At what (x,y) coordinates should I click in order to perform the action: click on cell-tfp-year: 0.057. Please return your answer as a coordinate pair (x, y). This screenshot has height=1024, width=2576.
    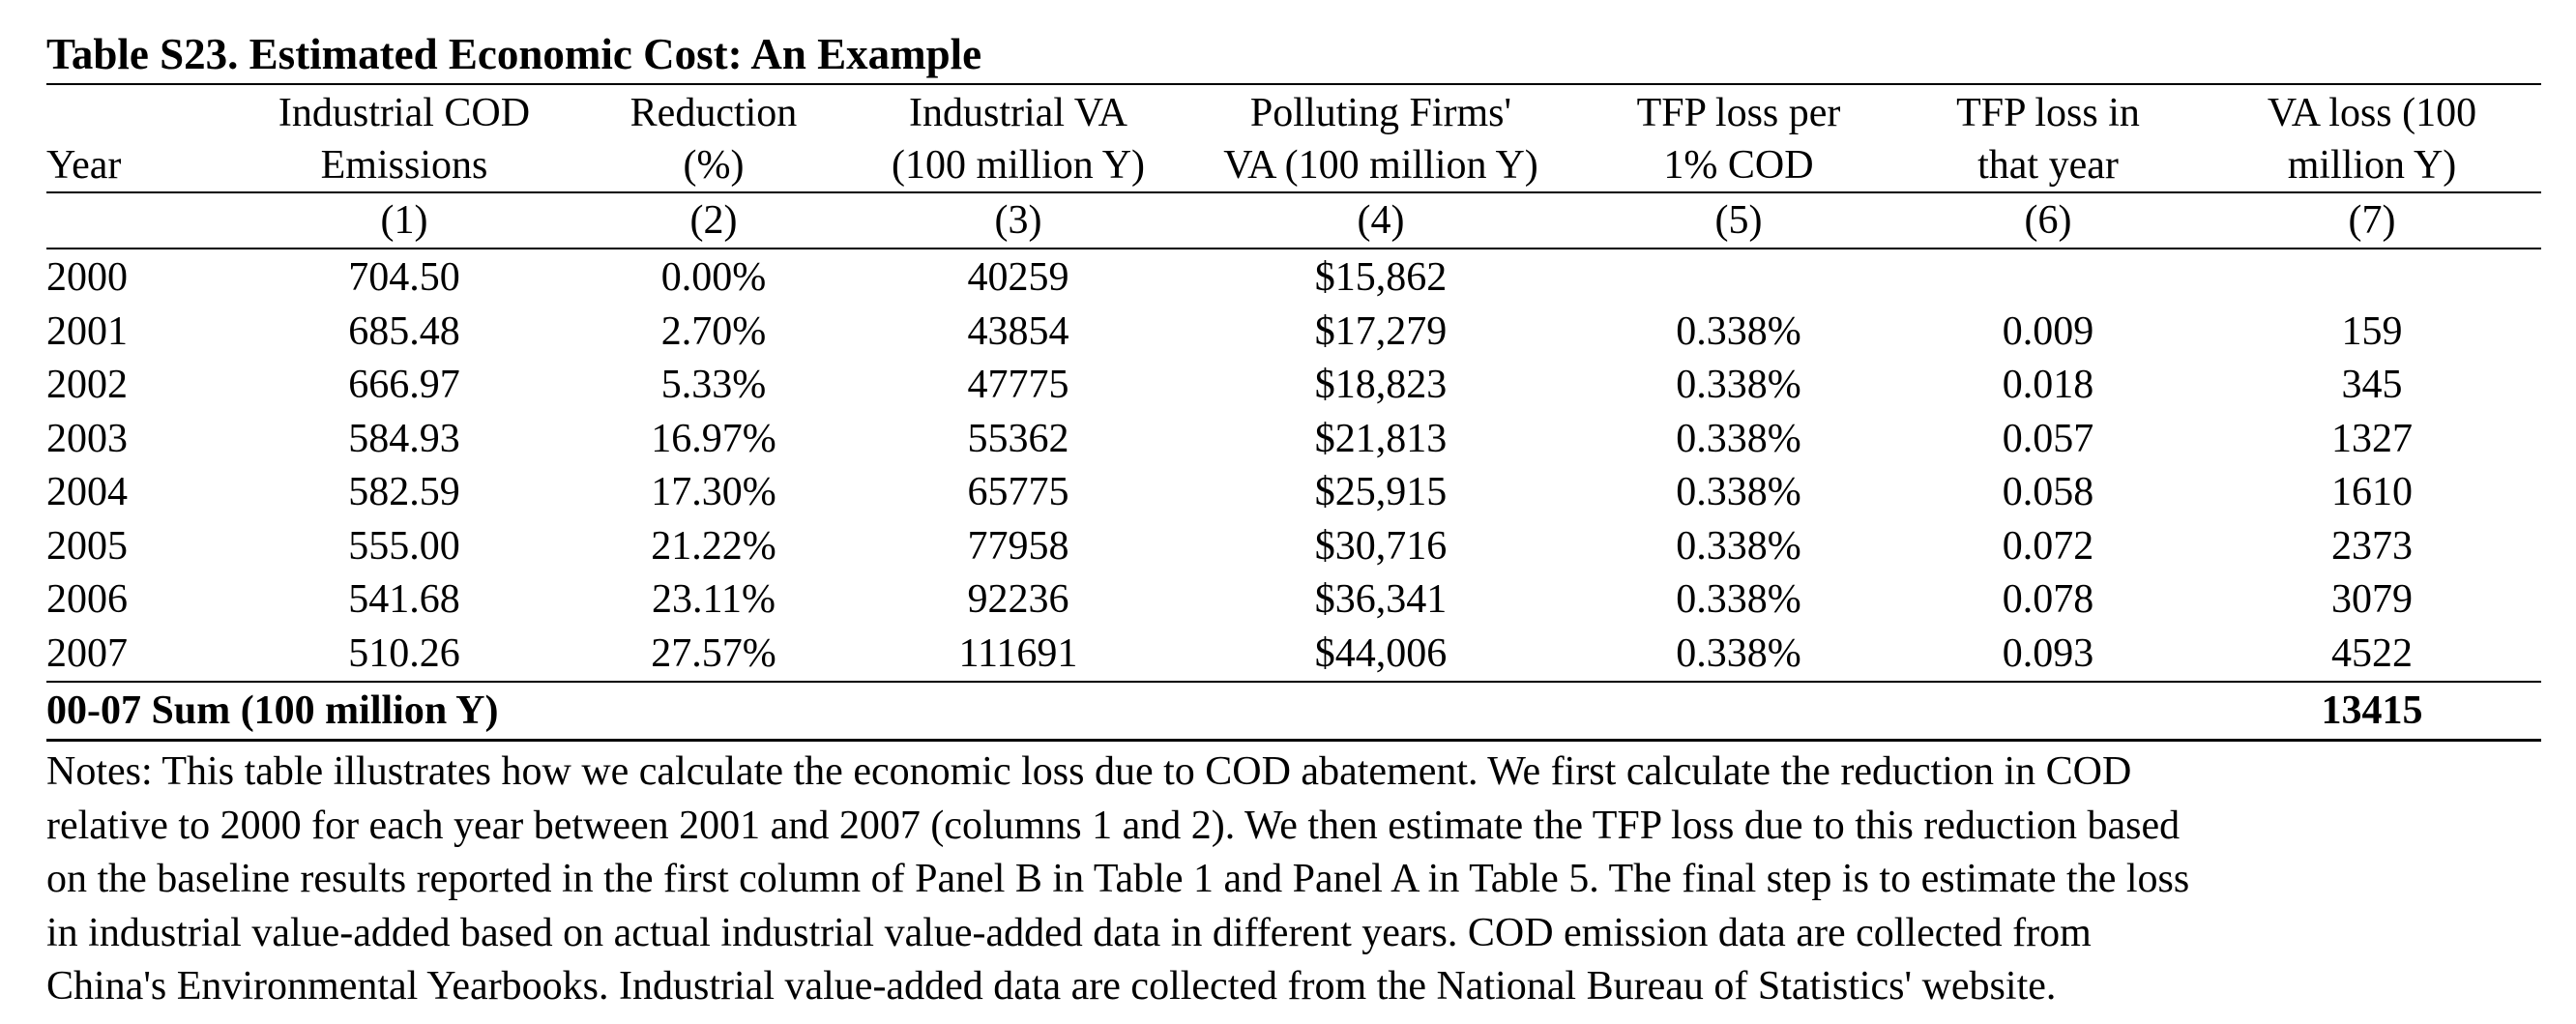
    Looking at the image, I should click on (2048, 438).